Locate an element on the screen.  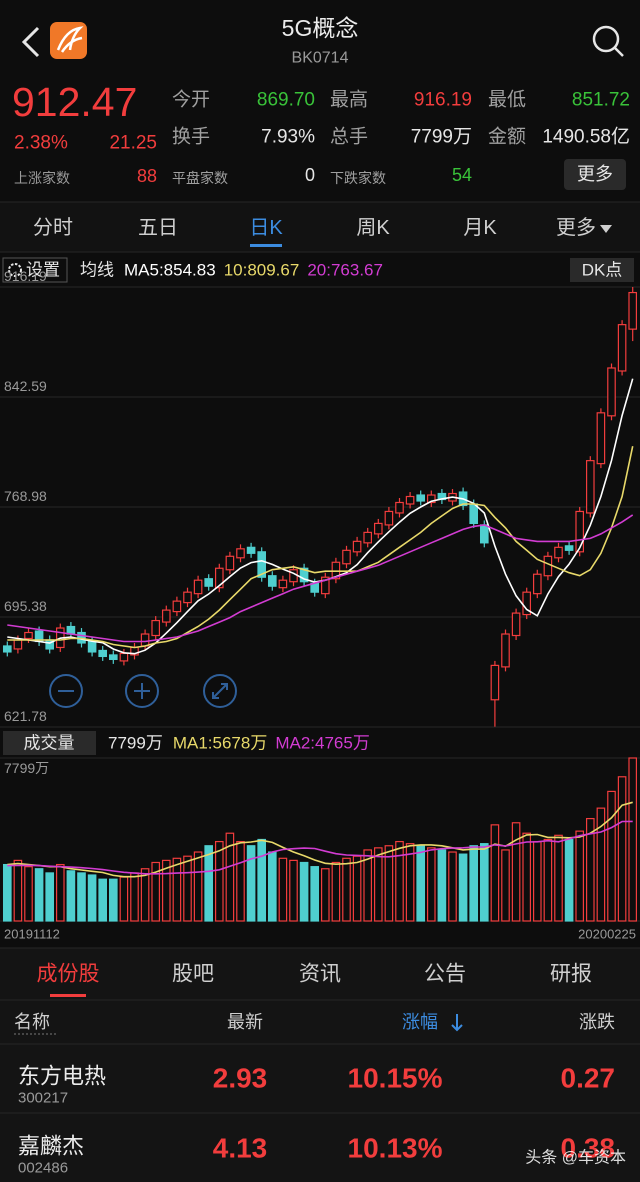
page-code: BK0714 is located at coordinates (320, 58).